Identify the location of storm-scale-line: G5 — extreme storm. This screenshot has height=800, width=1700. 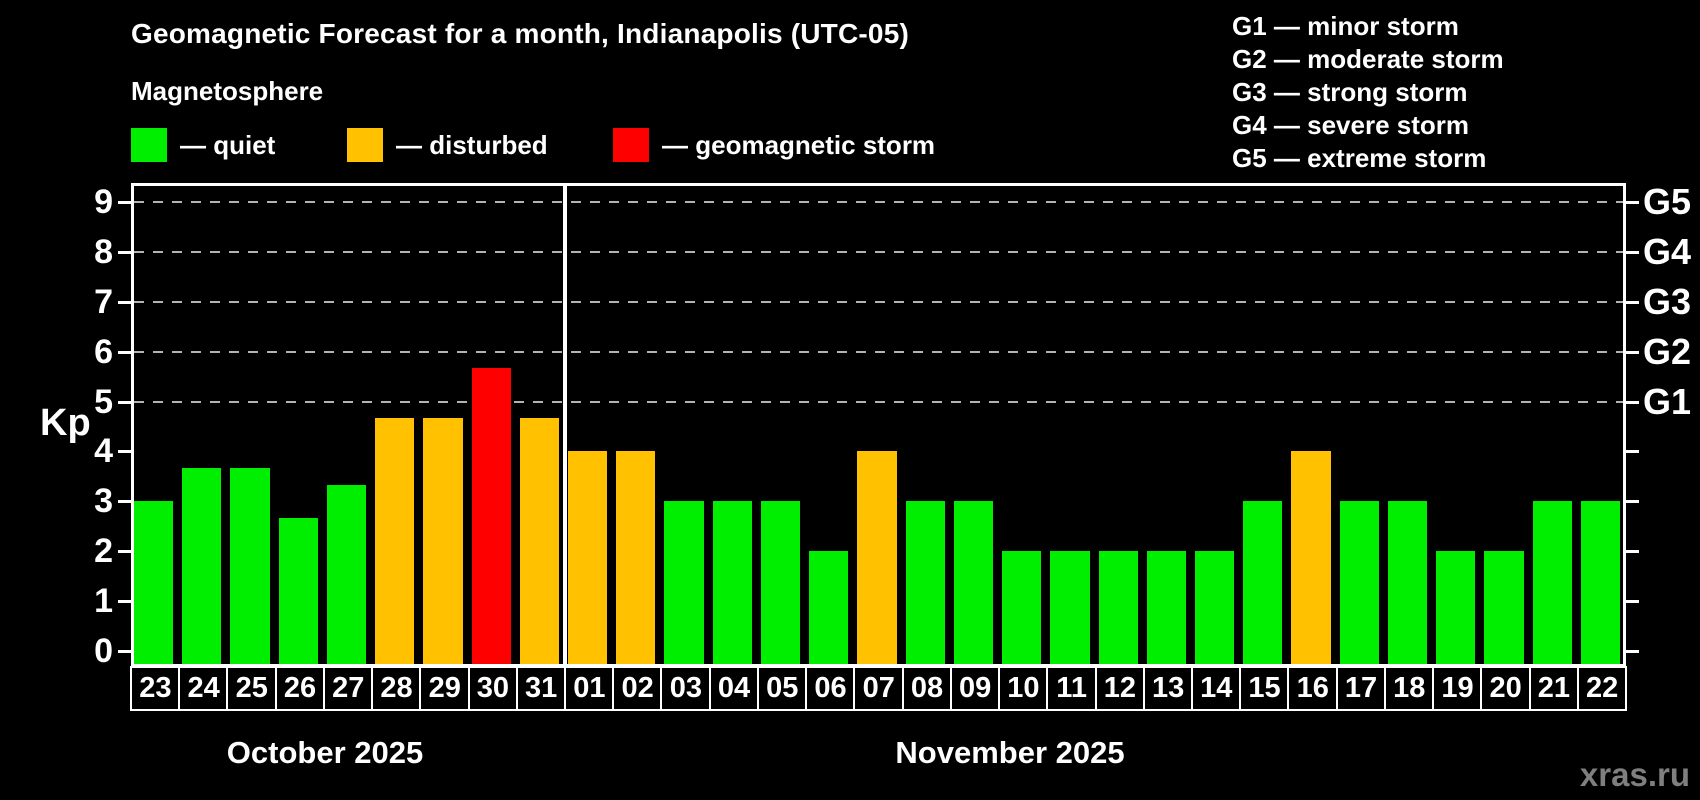
(1359, 158).